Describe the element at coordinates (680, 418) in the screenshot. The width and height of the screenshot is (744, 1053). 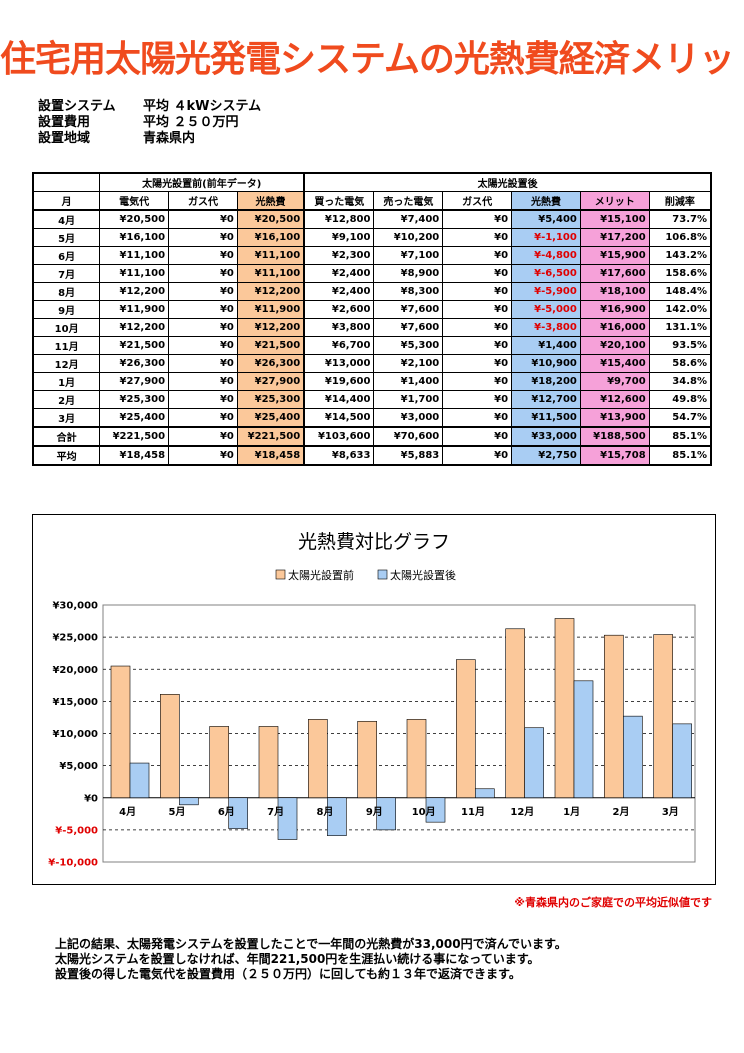
I see `table-cell: 54.7%` at that location.